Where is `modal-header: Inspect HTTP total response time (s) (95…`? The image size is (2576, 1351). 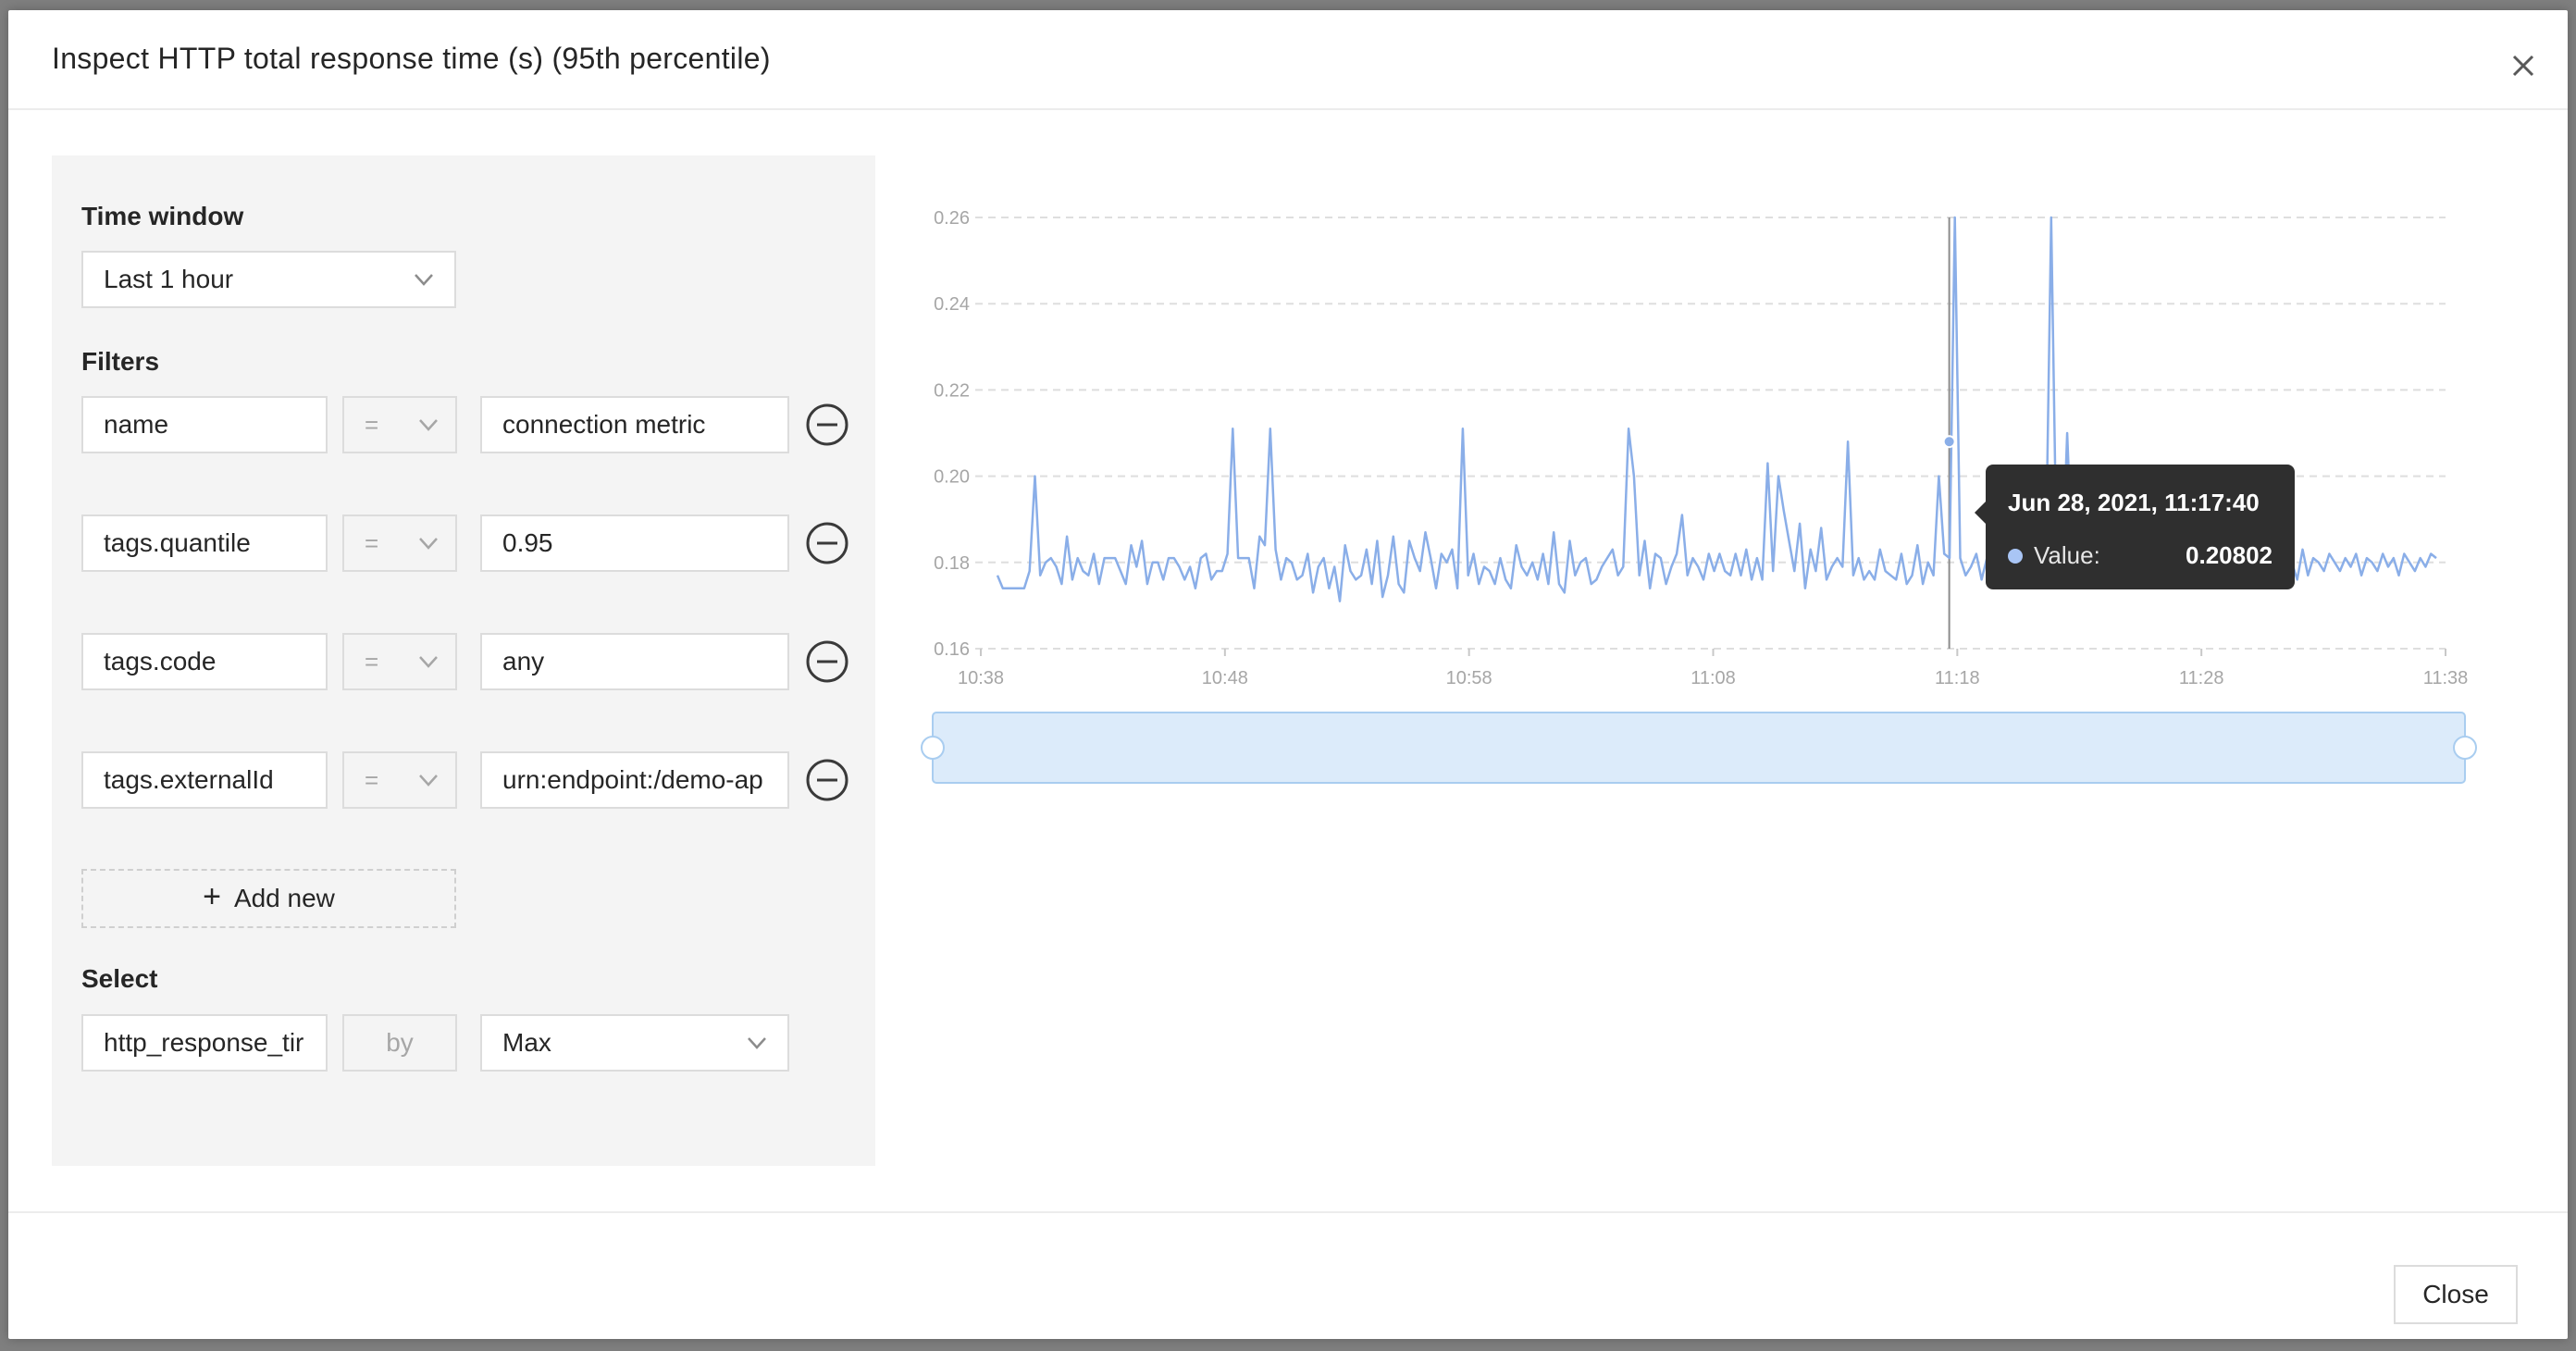 modal-header: Inspect HTTP total response time (s) (95… is located at coordinates (1288, 60).